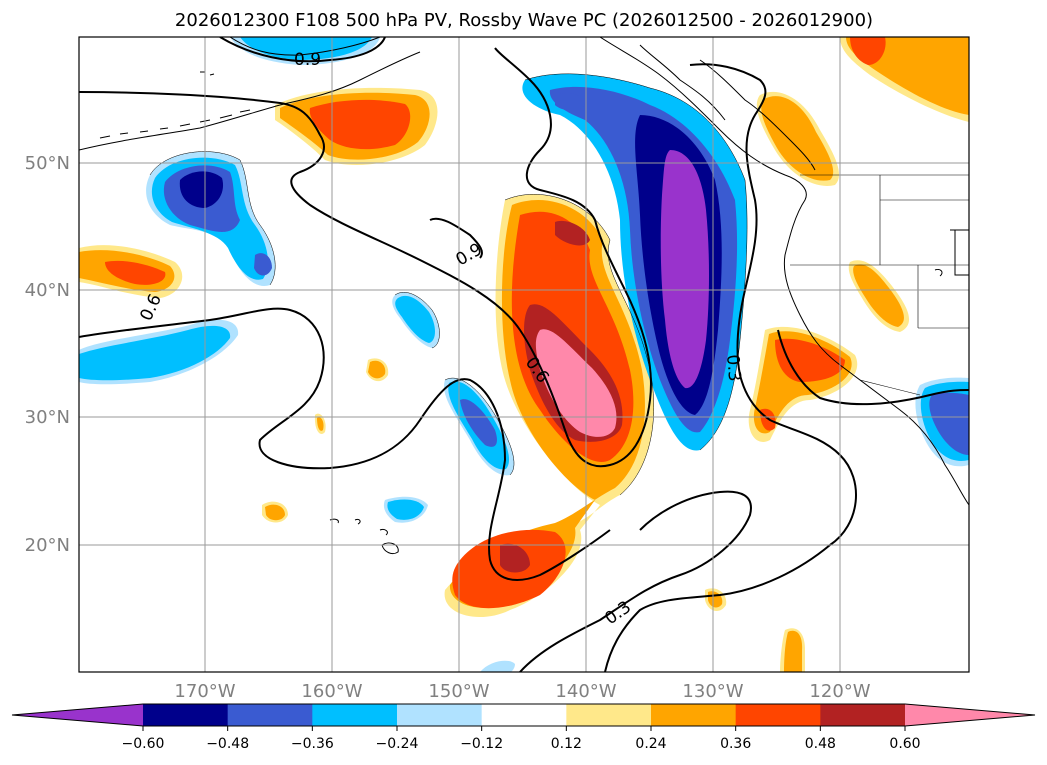 The height and width of the screenshot is (765, 1047). Describe the element at coordinates (331, 691) in the screenshot. I see `lon-label: 160°W` at that location.